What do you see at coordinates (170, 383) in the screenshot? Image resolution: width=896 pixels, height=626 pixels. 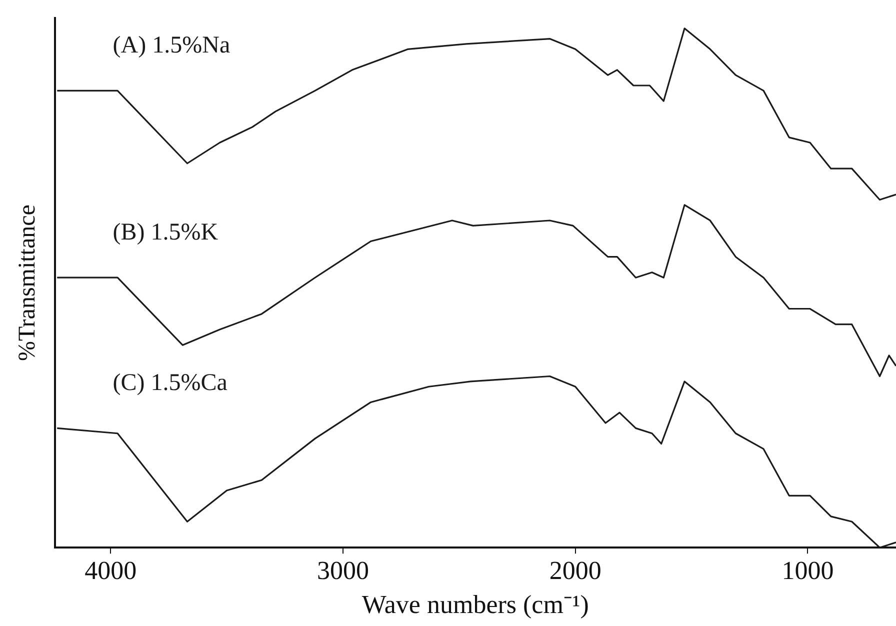 I see `series-label: (C) 1.5%Ca` at bounding box center [170, 383].